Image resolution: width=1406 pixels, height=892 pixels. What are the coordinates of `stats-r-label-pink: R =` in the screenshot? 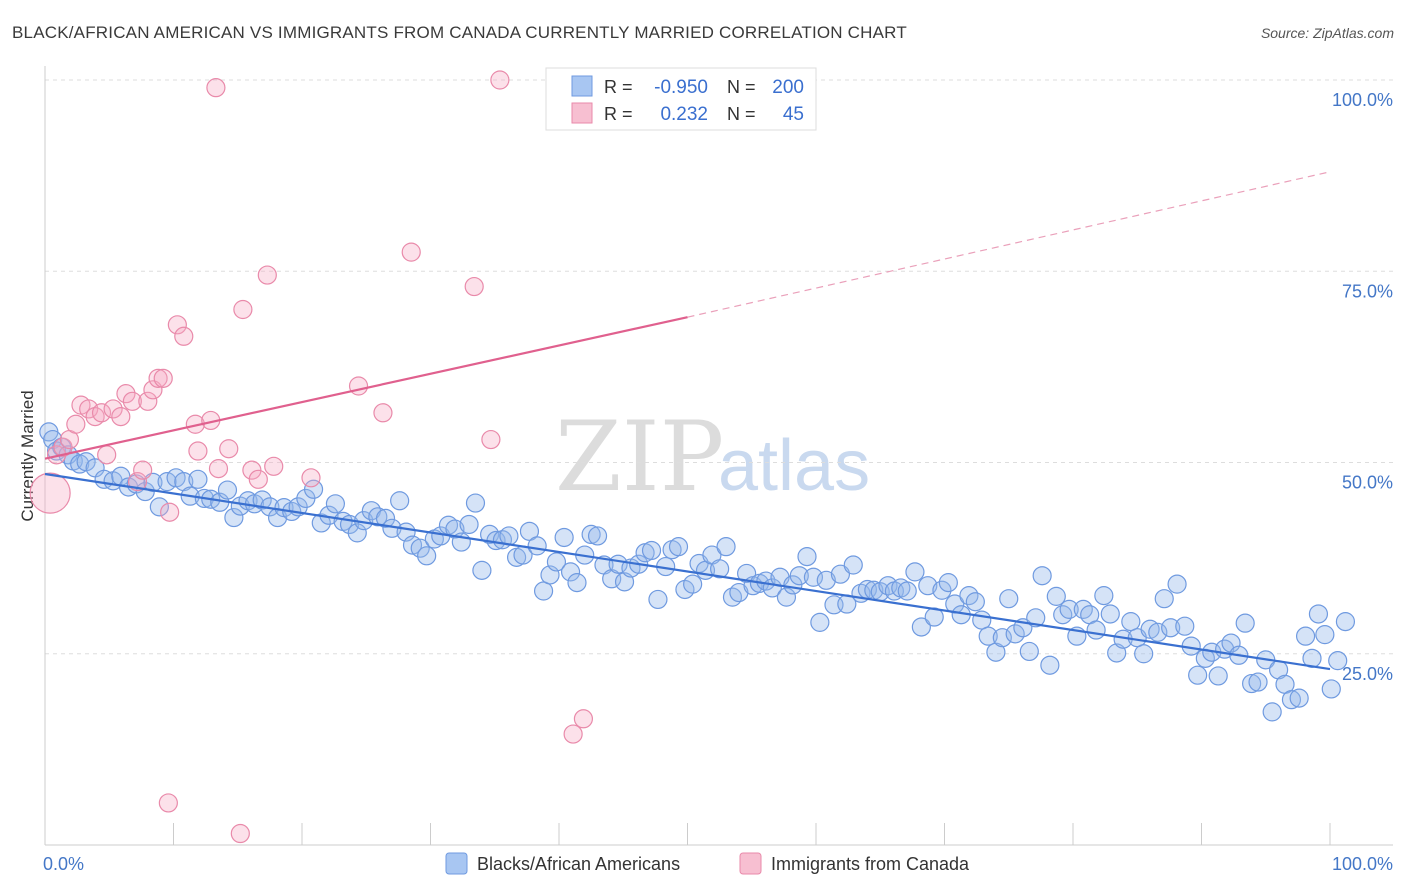 It's located at (618, 114).